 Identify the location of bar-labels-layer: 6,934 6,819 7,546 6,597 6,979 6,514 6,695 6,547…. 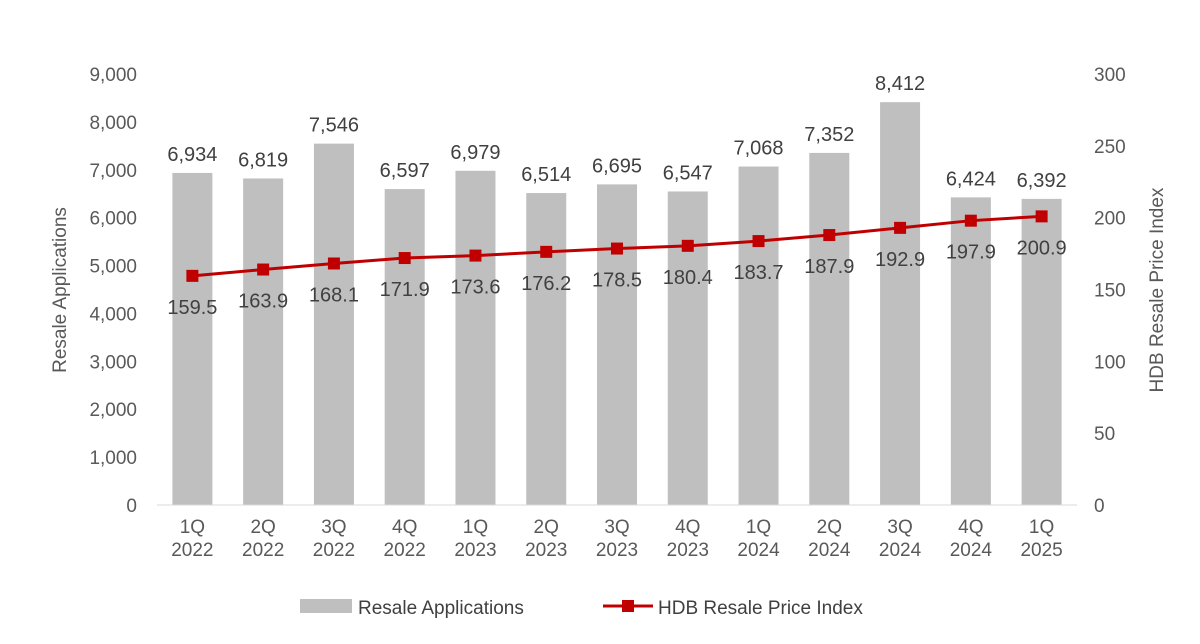
(616, 132).